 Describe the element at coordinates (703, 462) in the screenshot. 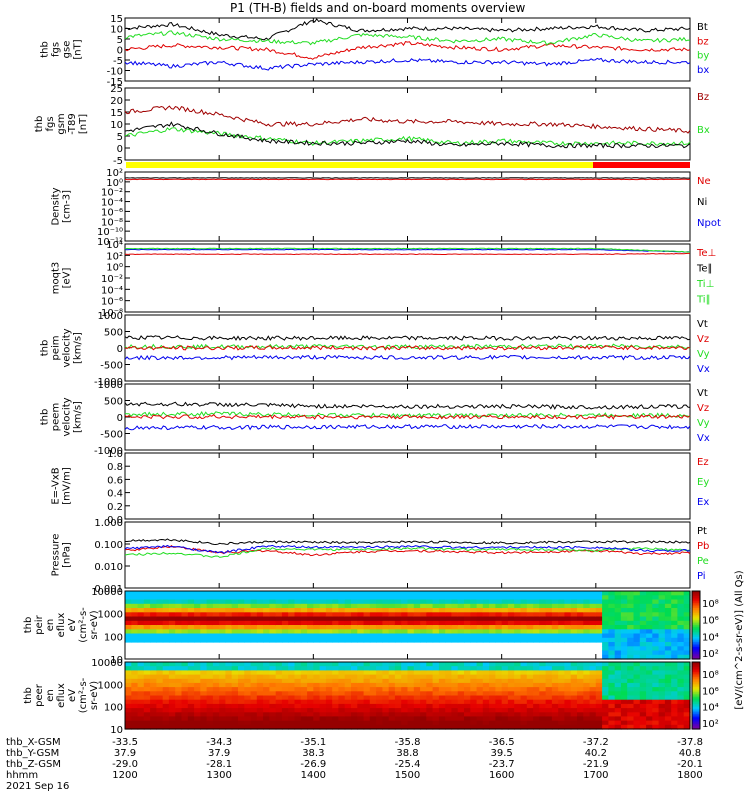

I see `legend-entry: Ez` at that location.